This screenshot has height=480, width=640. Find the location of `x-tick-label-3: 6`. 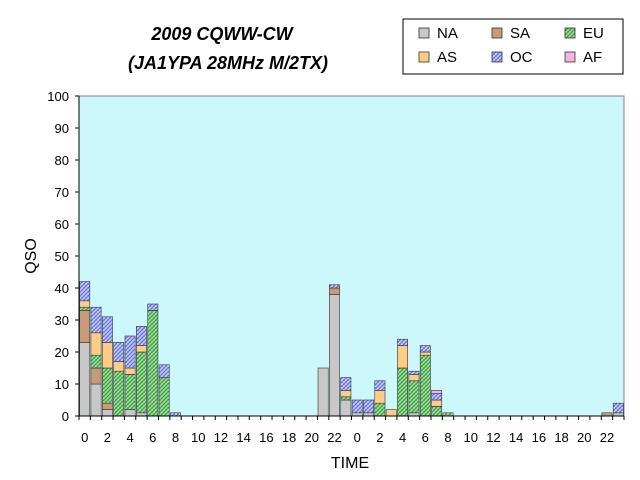

x-tick-label-3: 6 is located at coordinates (152, 437).